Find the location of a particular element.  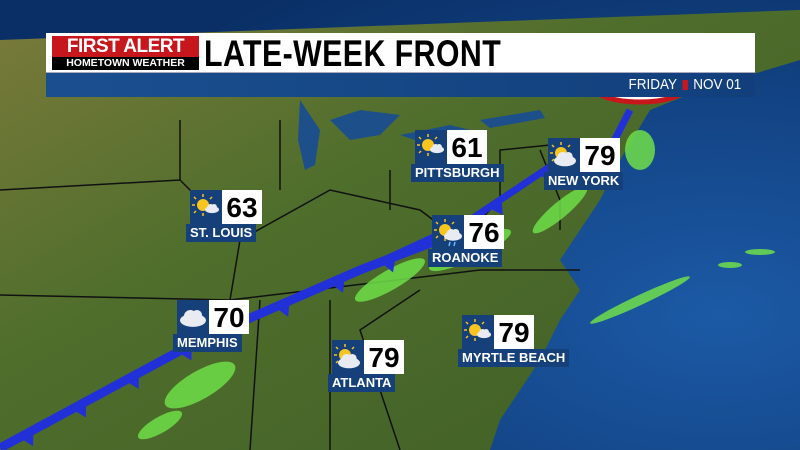

separator-dot is located at coordinates (685, 85).